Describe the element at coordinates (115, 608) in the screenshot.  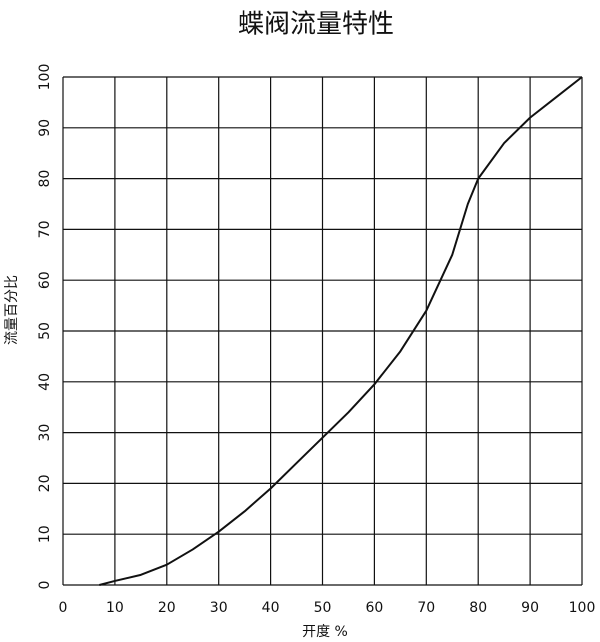
I see `x-tick-label: 10` at that location.